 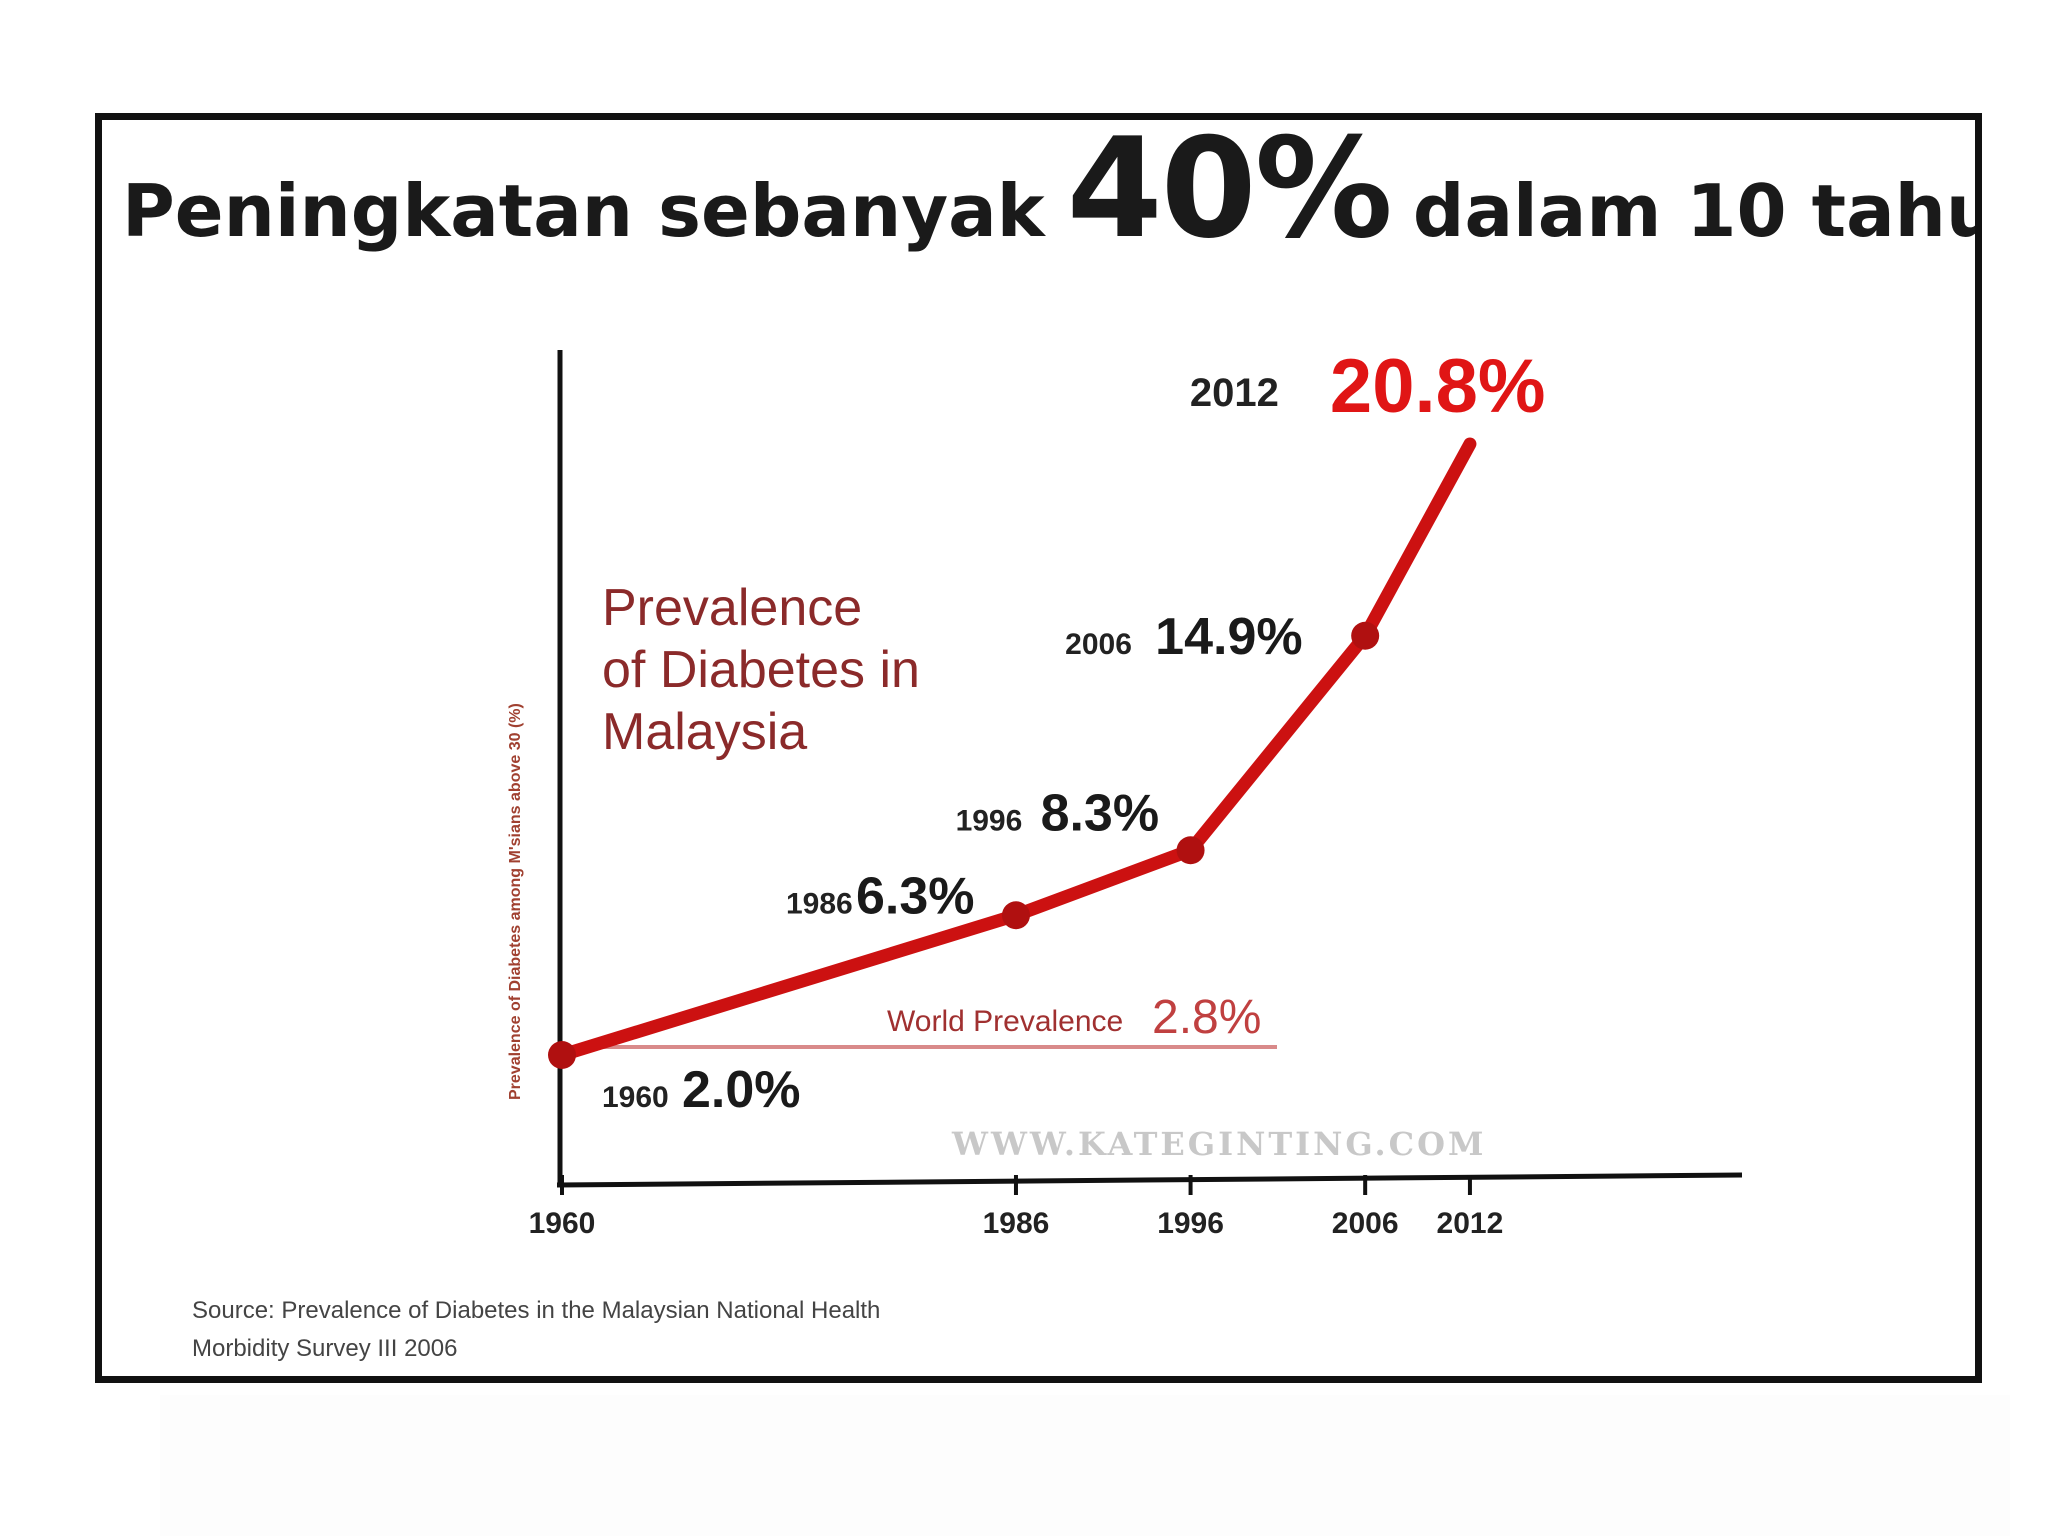 What do you see at coordinates (1190, 1223) in the screenshot?
I see `x-tick-label: 1996` at bounding box center [1190, 1223].